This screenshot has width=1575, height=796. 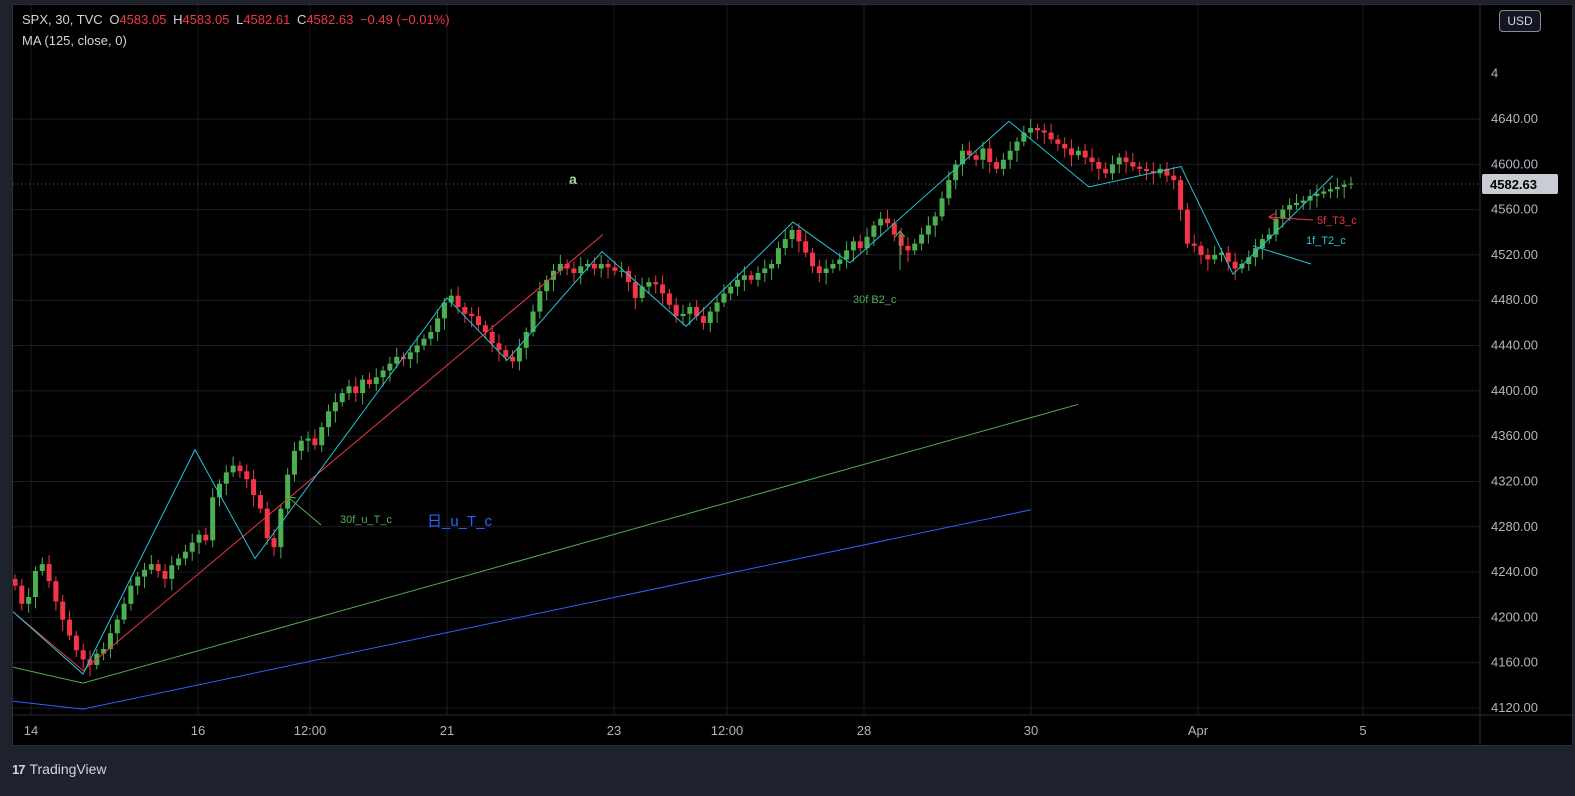 I want to click on x-tick-label: 12:00, so click(x=310, y=730).